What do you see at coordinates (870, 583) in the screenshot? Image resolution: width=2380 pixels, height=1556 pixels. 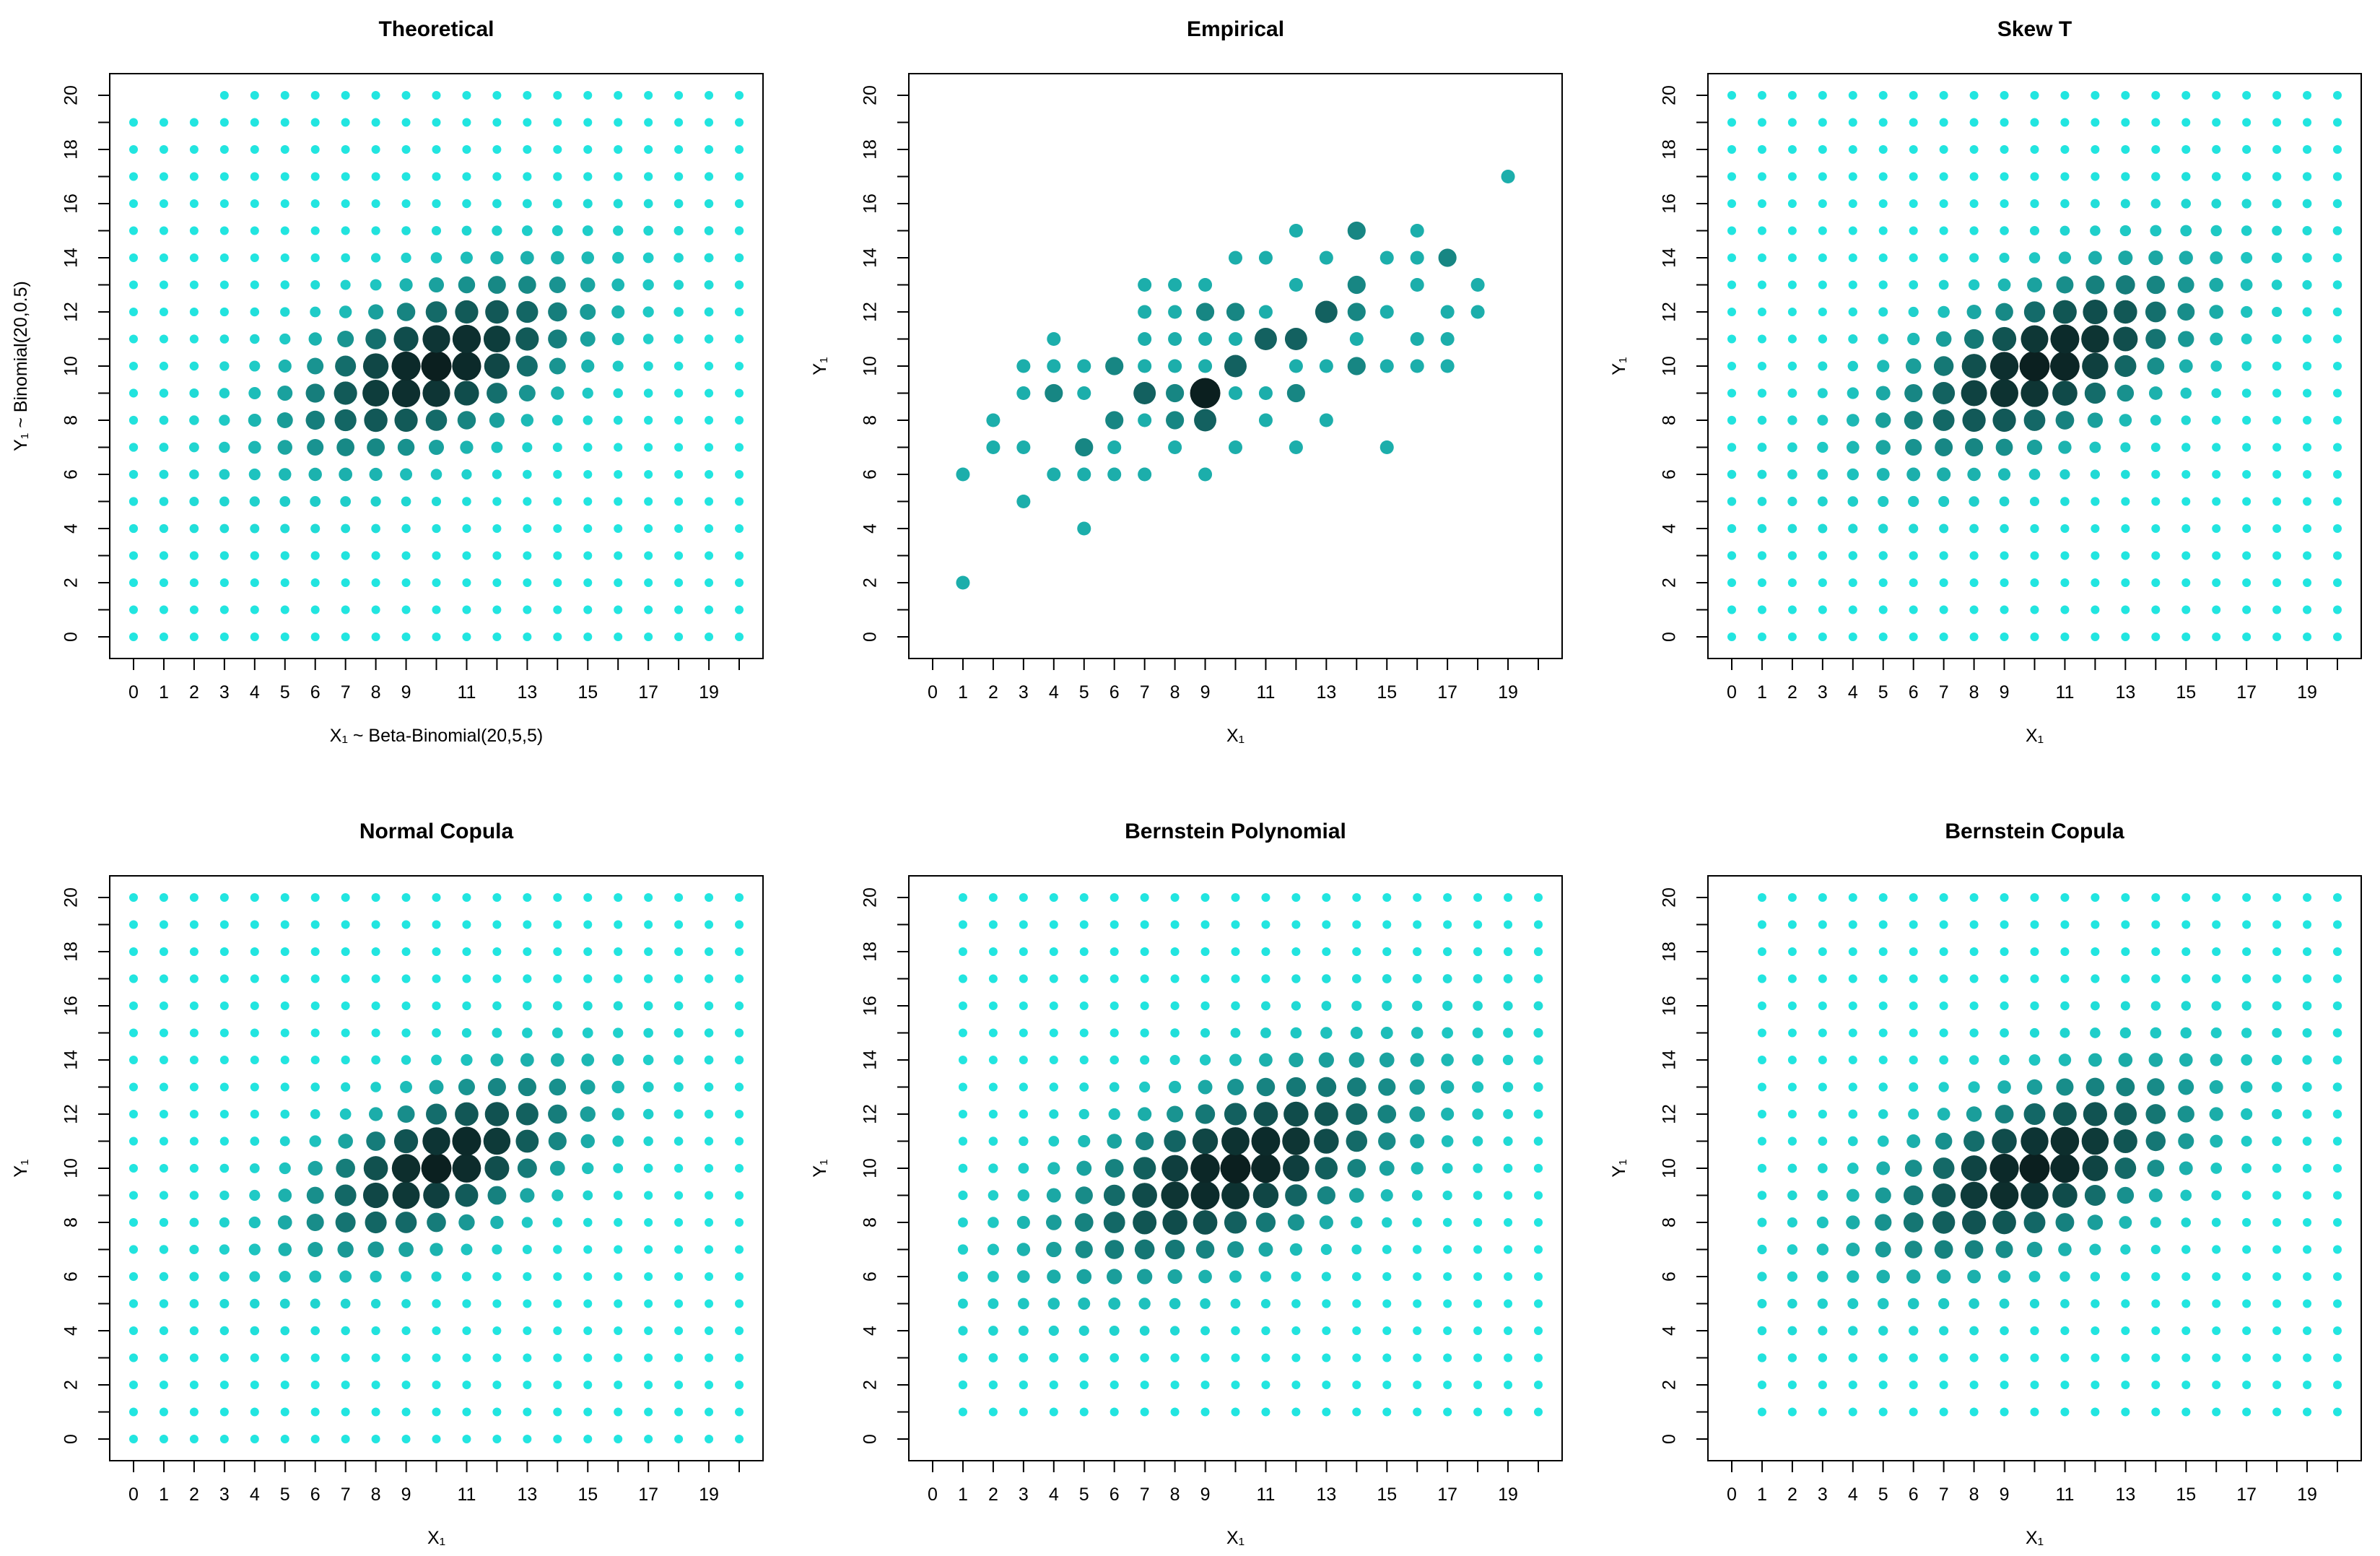 I see `y-tick-label: 2` at bounding box center [870, 583].